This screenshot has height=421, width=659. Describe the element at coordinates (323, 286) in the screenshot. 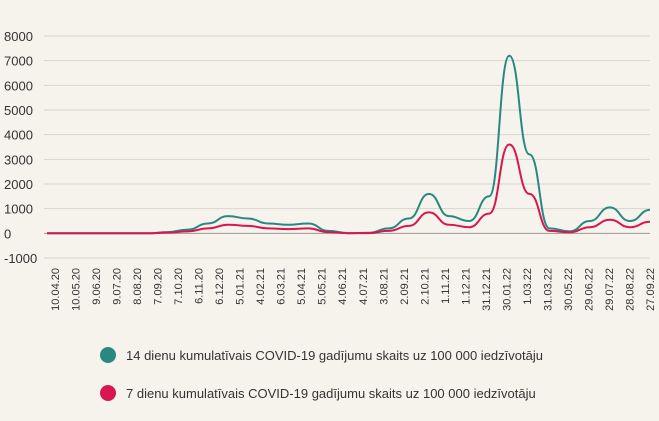

I see `x-tick-label: 5.05.21` at that location.